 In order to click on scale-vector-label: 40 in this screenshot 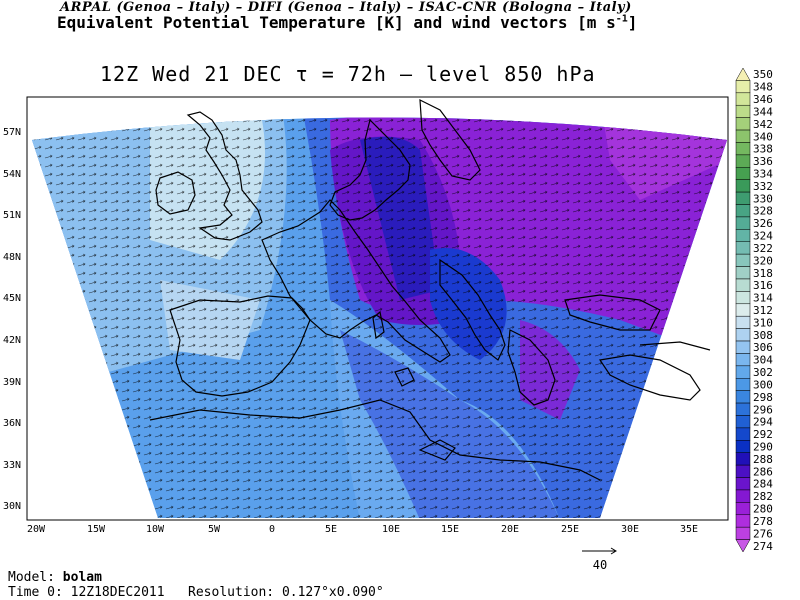, I will do `click(600, 565)`.